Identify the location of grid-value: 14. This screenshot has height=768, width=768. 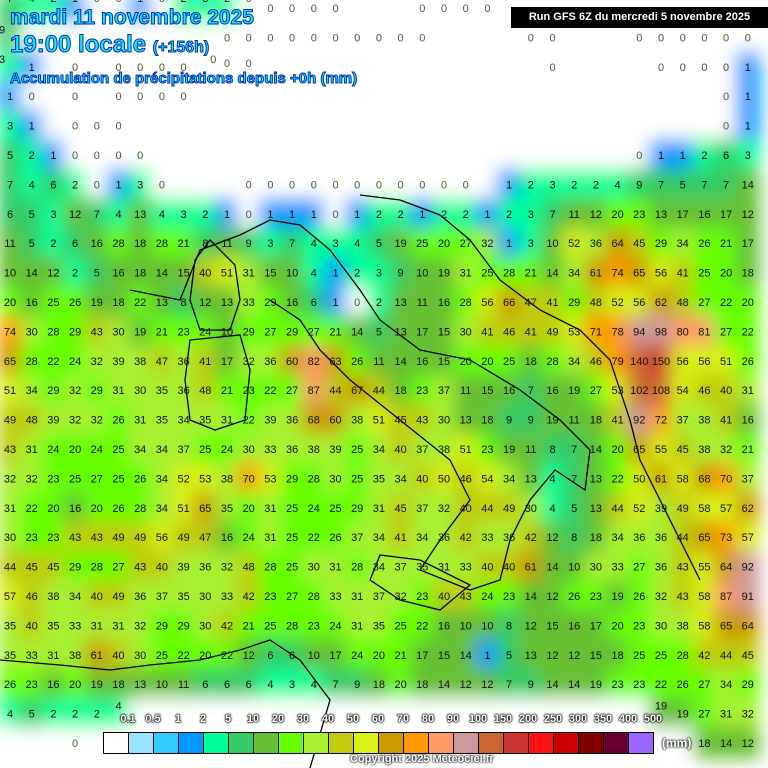
(726, 744).